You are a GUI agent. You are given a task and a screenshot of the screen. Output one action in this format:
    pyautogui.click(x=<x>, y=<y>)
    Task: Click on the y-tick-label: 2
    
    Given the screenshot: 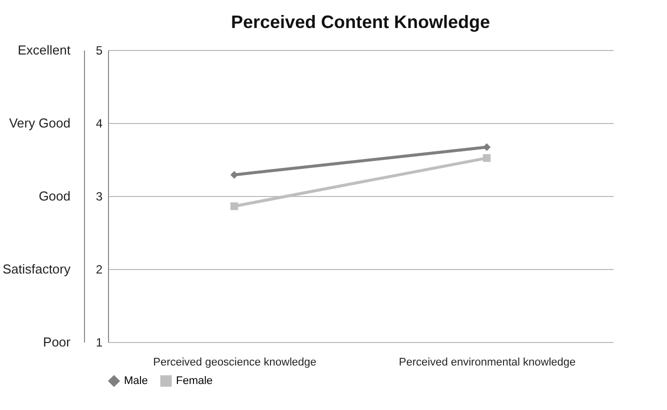 What is the action you would take?
    pyautogui.click(x=99, y=269)
    